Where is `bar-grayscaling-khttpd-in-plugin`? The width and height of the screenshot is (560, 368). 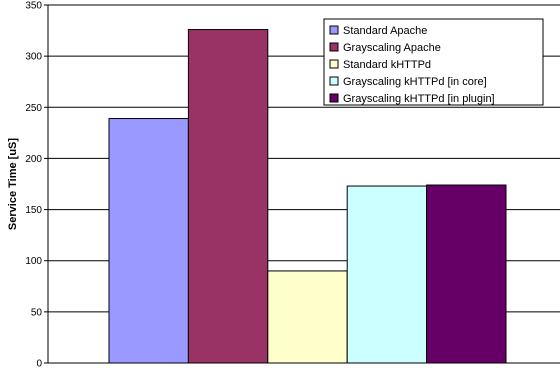
bar-grayscaling-khttpd-in-plugin is located at coordinates (466, 274).